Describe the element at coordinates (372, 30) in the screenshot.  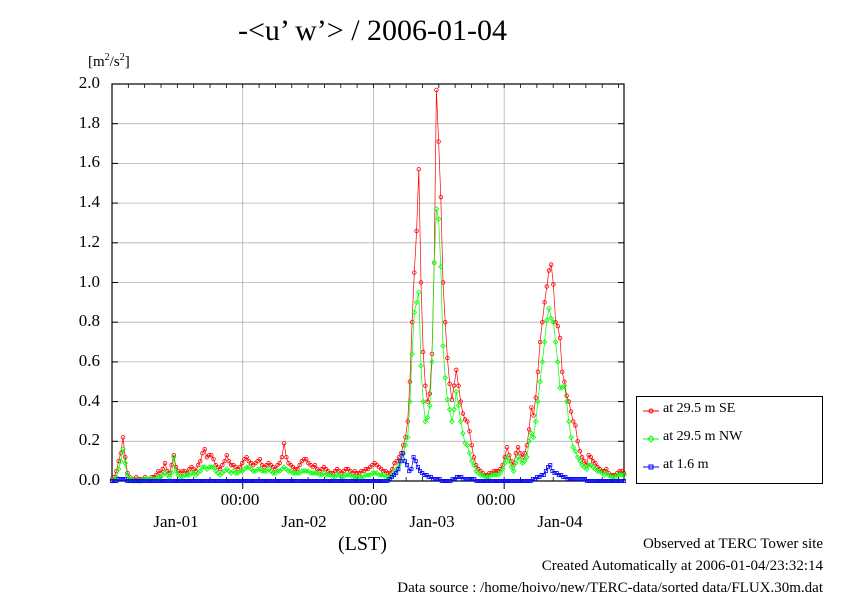
I see `chart-title: -<u’ w’> / 2006-01-04` at that location.